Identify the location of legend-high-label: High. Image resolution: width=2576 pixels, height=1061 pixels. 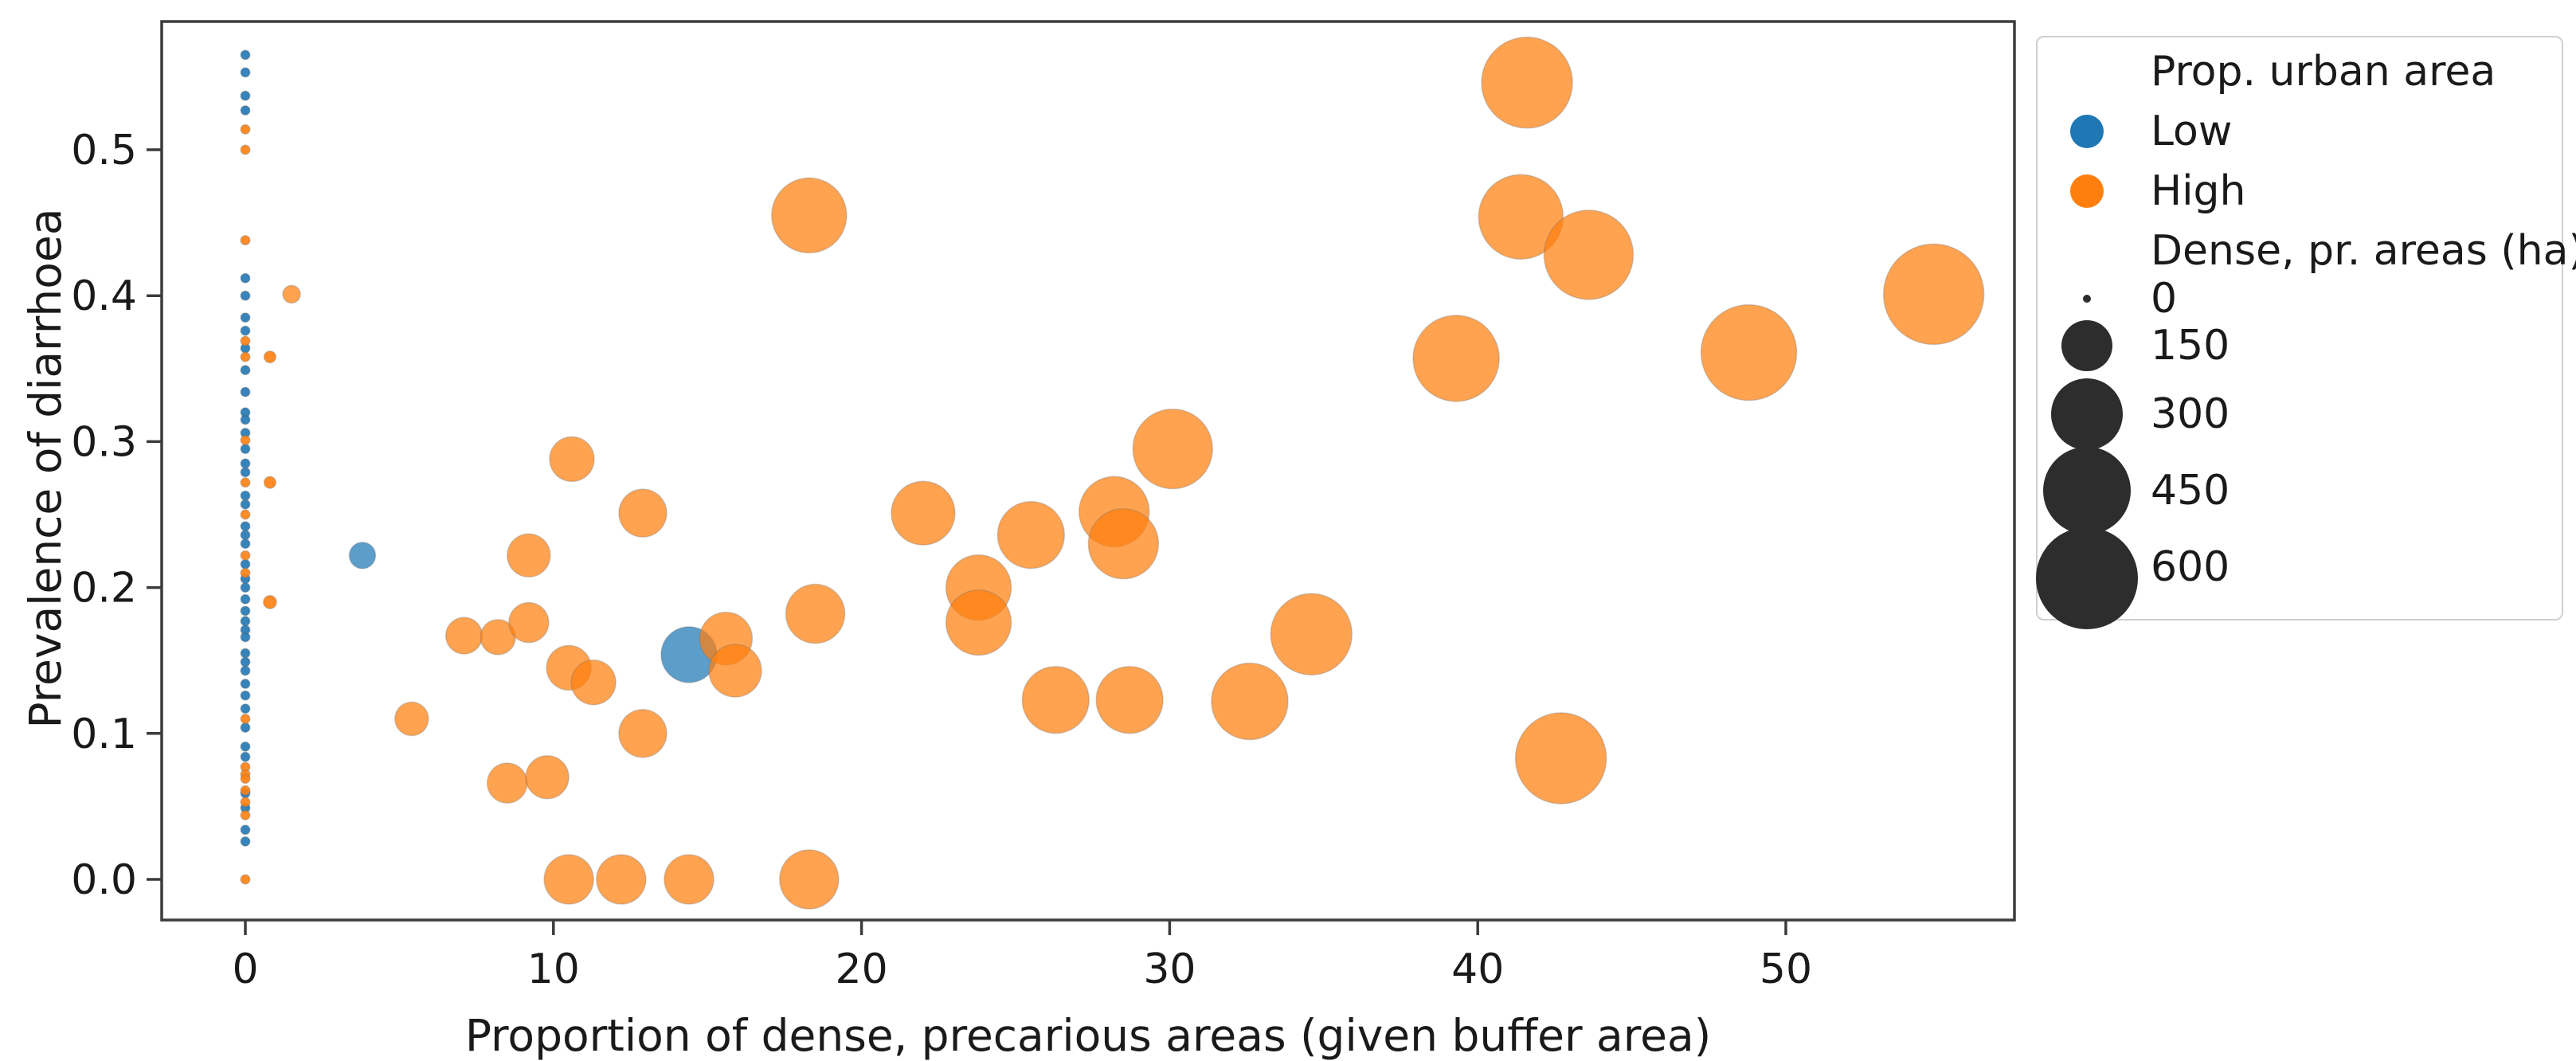
(2198, 191).